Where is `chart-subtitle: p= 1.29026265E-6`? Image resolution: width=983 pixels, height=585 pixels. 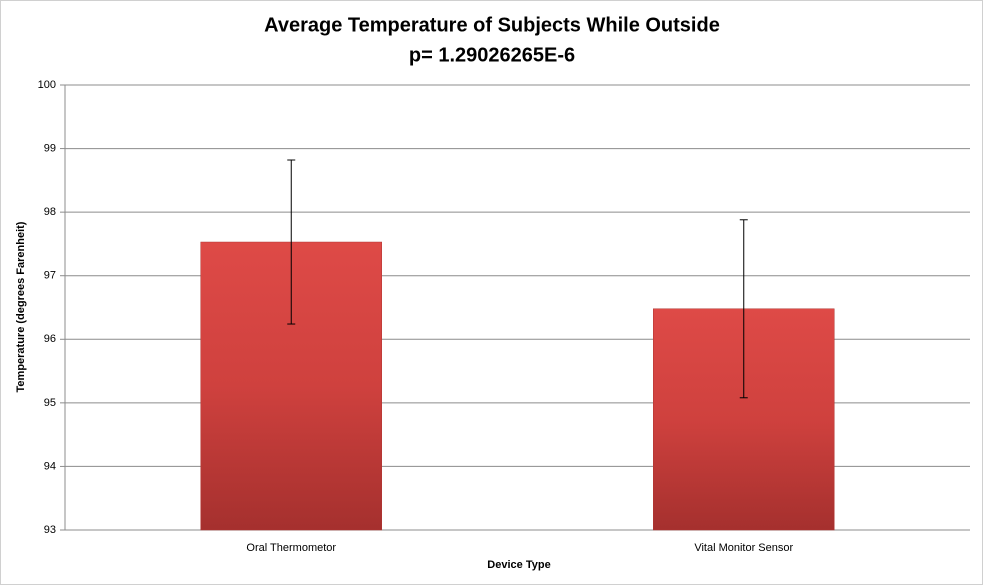
chart-subtitle: p= 1.29026265E-6 is located at coordinates (492, 55).